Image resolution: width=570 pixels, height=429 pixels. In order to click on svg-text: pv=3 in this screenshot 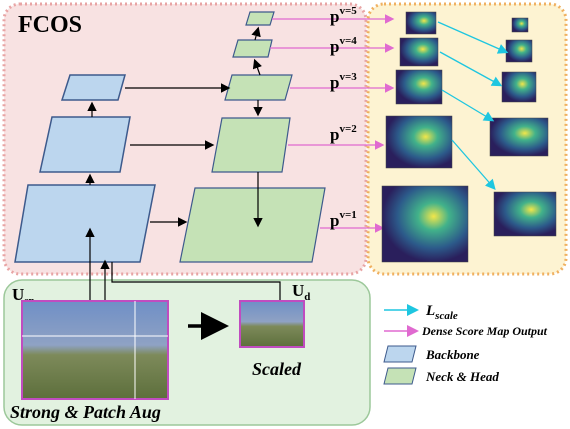, I will do `click(343, 81)`.